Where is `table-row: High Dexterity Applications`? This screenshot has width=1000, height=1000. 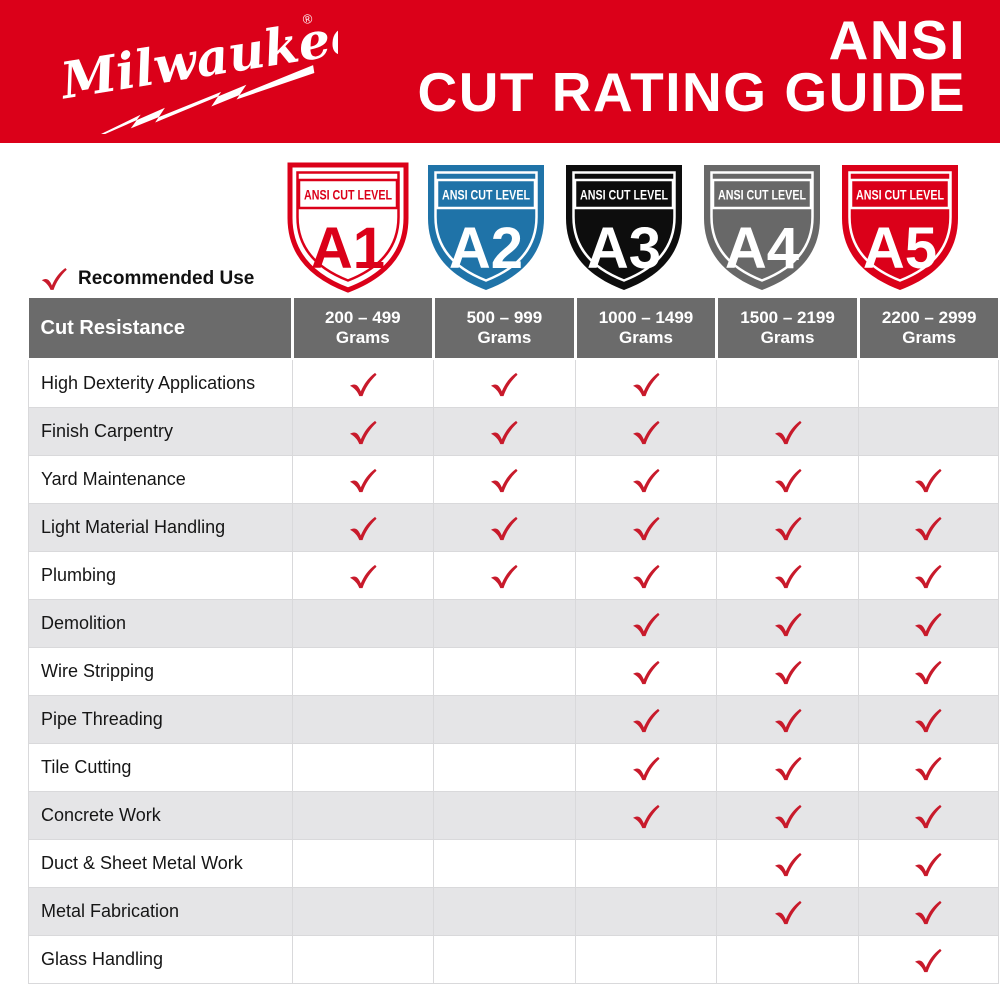
table-row: High Dexterity Applications is located at coordinates (513, 383).